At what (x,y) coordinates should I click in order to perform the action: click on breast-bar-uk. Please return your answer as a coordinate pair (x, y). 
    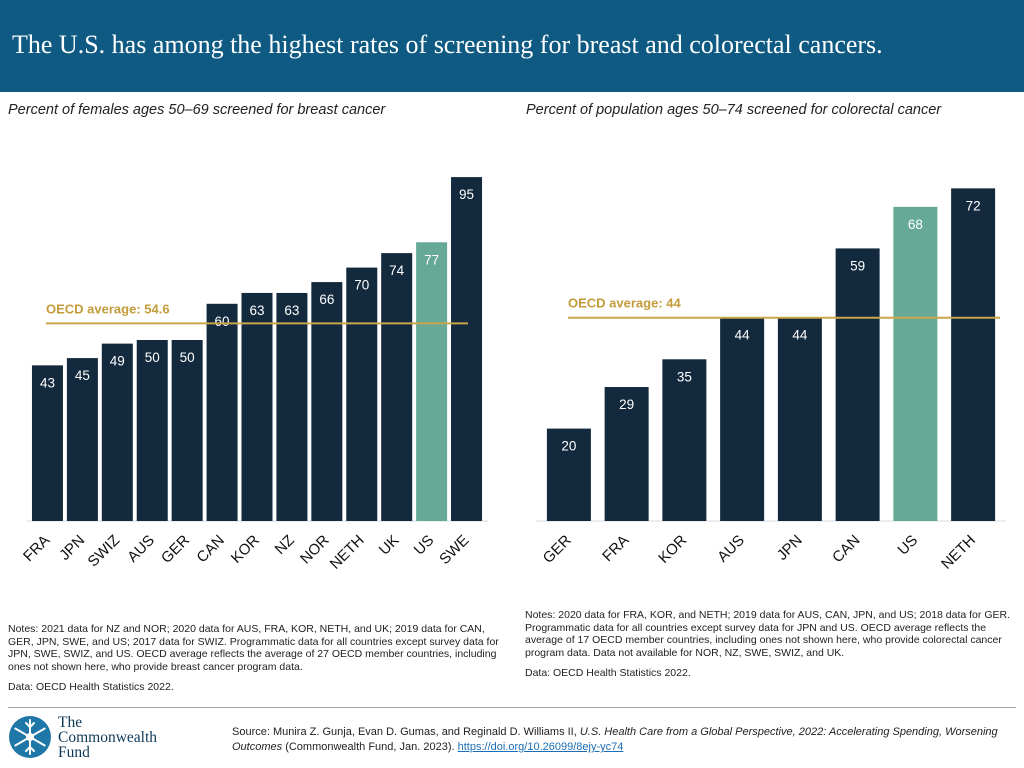
    Looking at the image, I should click on (397, 387).